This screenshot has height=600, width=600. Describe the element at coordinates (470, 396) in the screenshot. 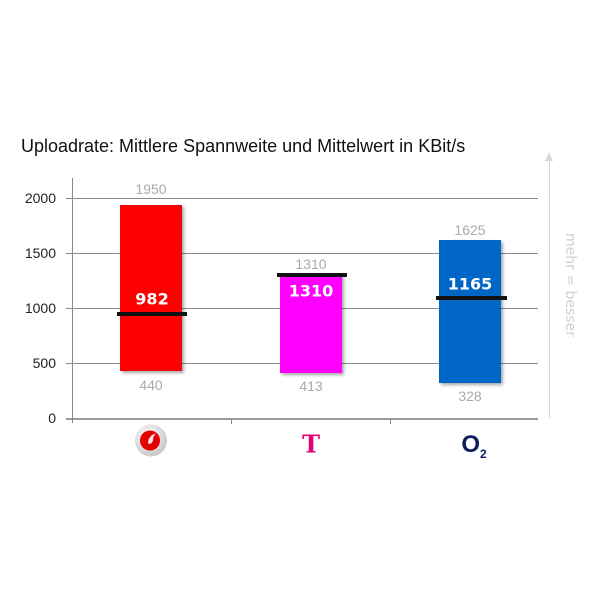

I see `min-label-o2: 328` at that location.